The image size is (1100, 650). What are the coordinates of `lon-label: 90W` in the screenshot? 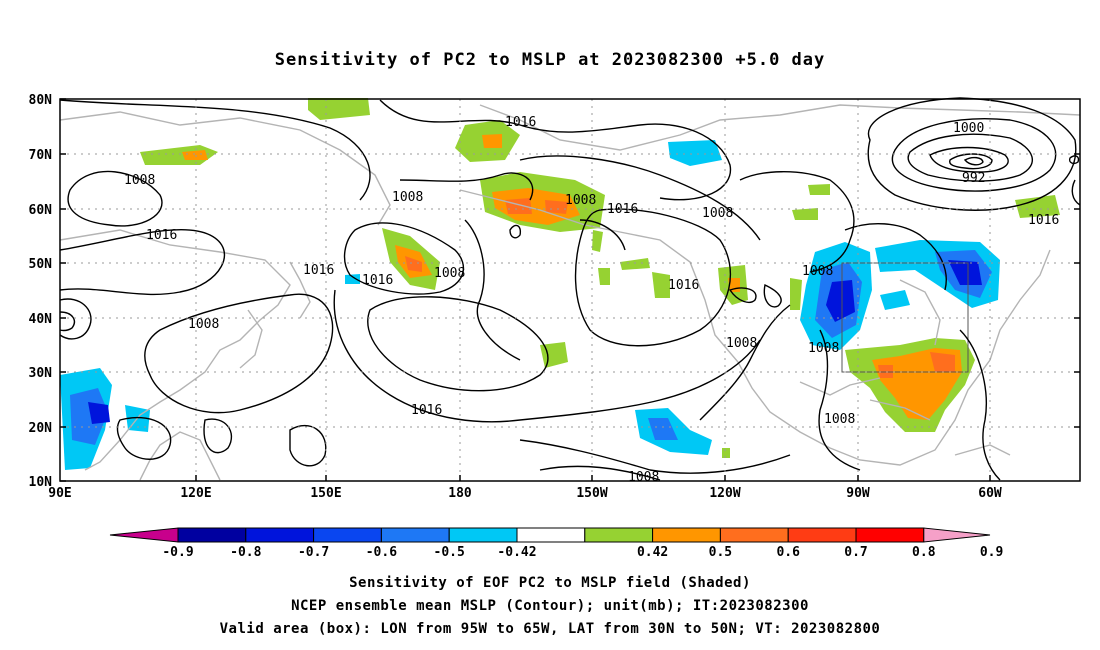 It's located at (858, 493).